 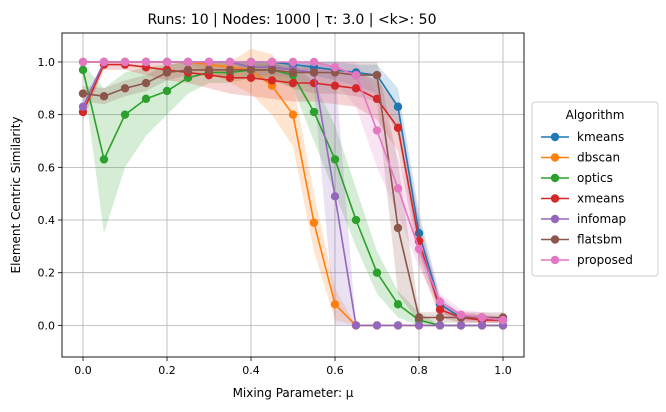 I want to click on legend-item-proposed: proposed, so click(x=587, y=260).